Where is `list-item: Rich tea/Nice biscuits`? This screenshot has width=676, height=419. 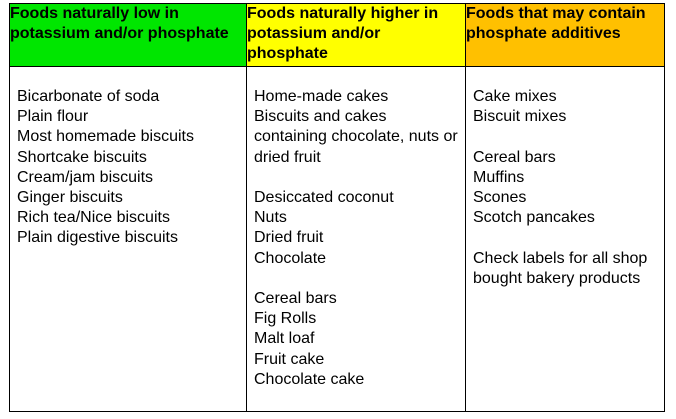 list-item: Rich tea/Nice biscuits is located at coordinates (93, 218).